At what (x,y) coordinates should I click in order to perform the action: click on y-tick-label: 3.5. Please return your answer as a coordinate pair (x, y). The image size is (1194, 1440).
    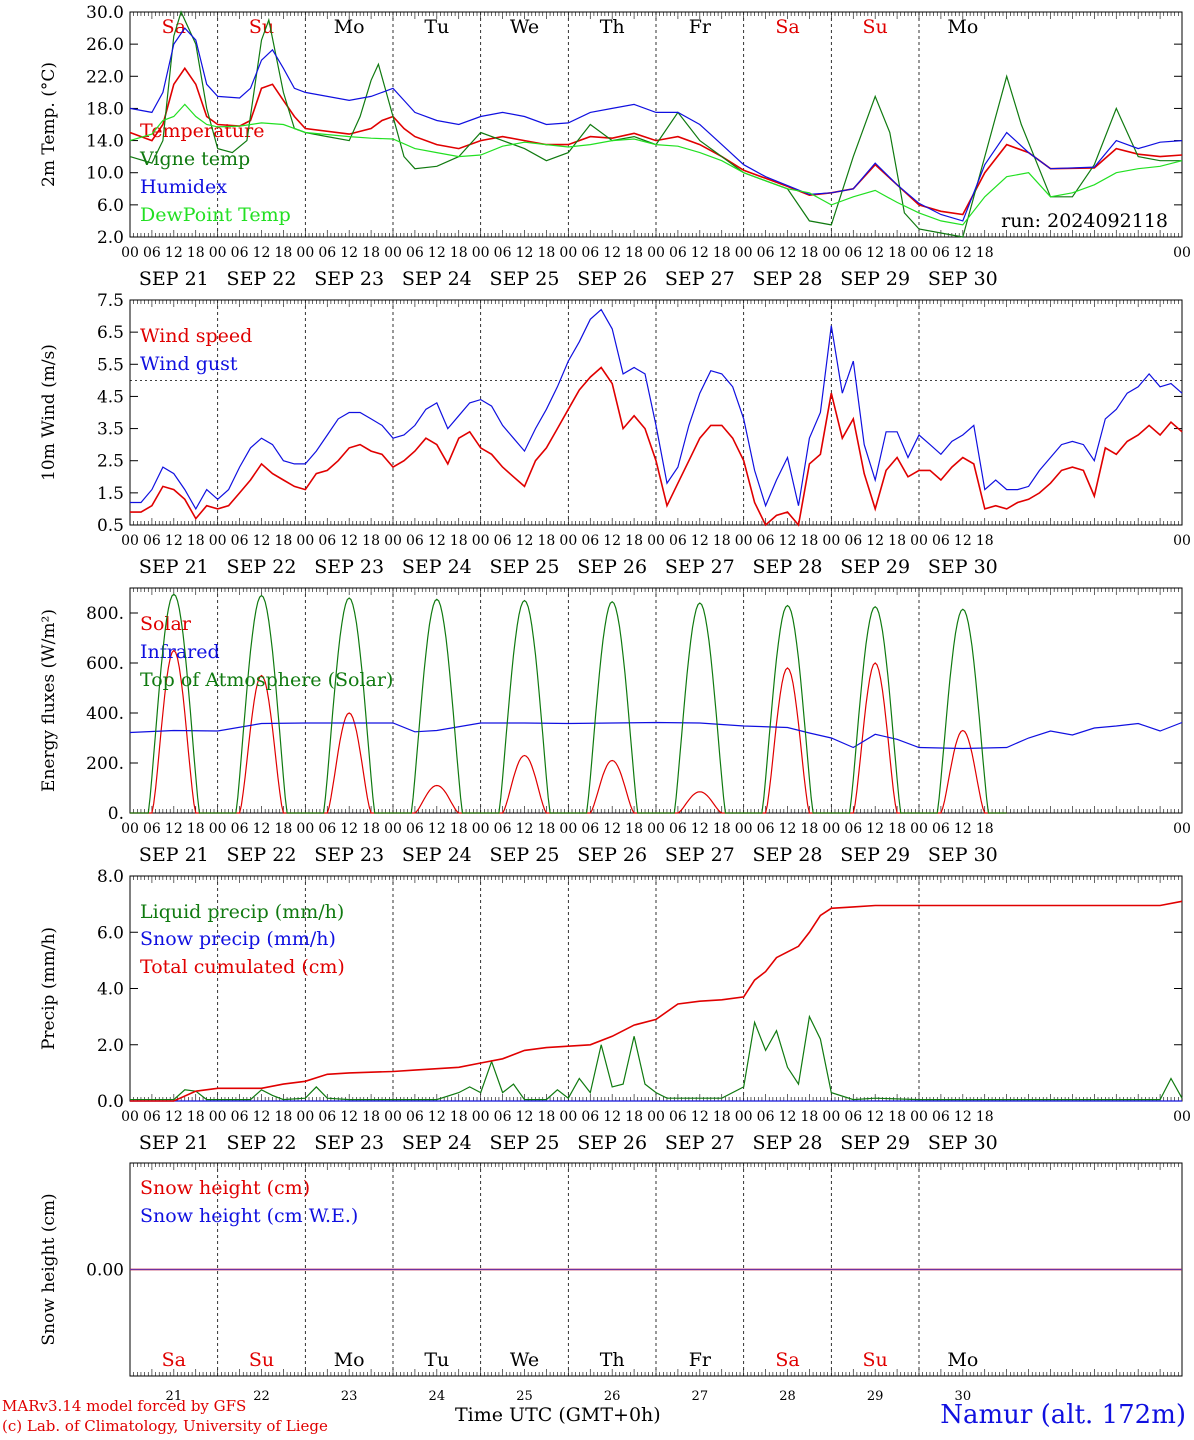
    Looking at the image, I should click on (110, 430).